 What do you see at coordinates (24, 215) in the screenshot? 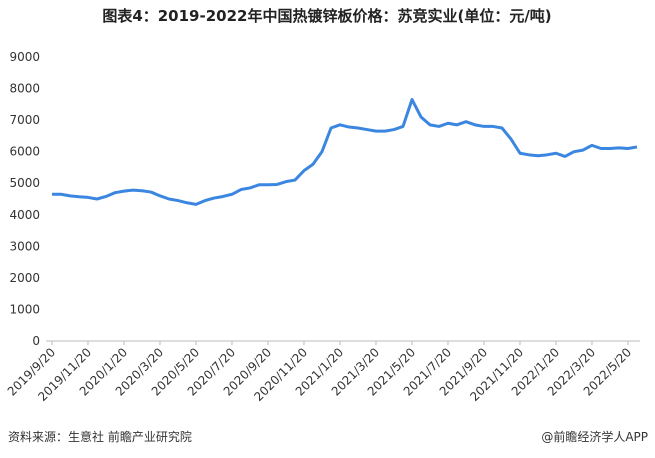
I see `y-tick-label: 4000` at bounding box center [24, 215].